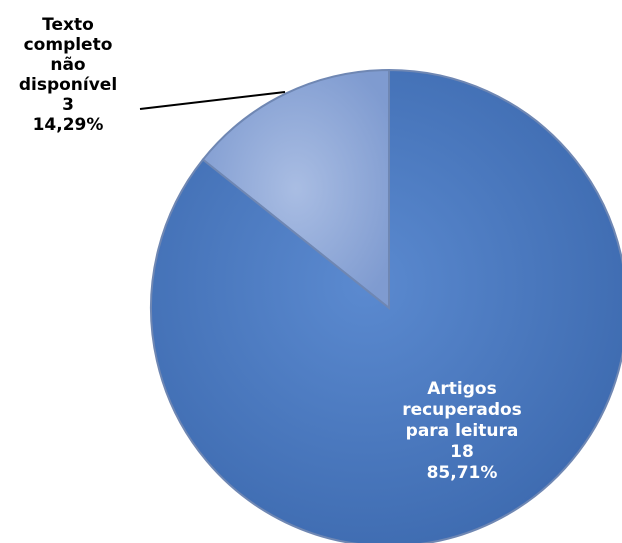 This screenshot has height=543, width=622. Describe the element at coordinates (461, 389) in the screenshot. I see `slice-label-text: Artigos` at that location.